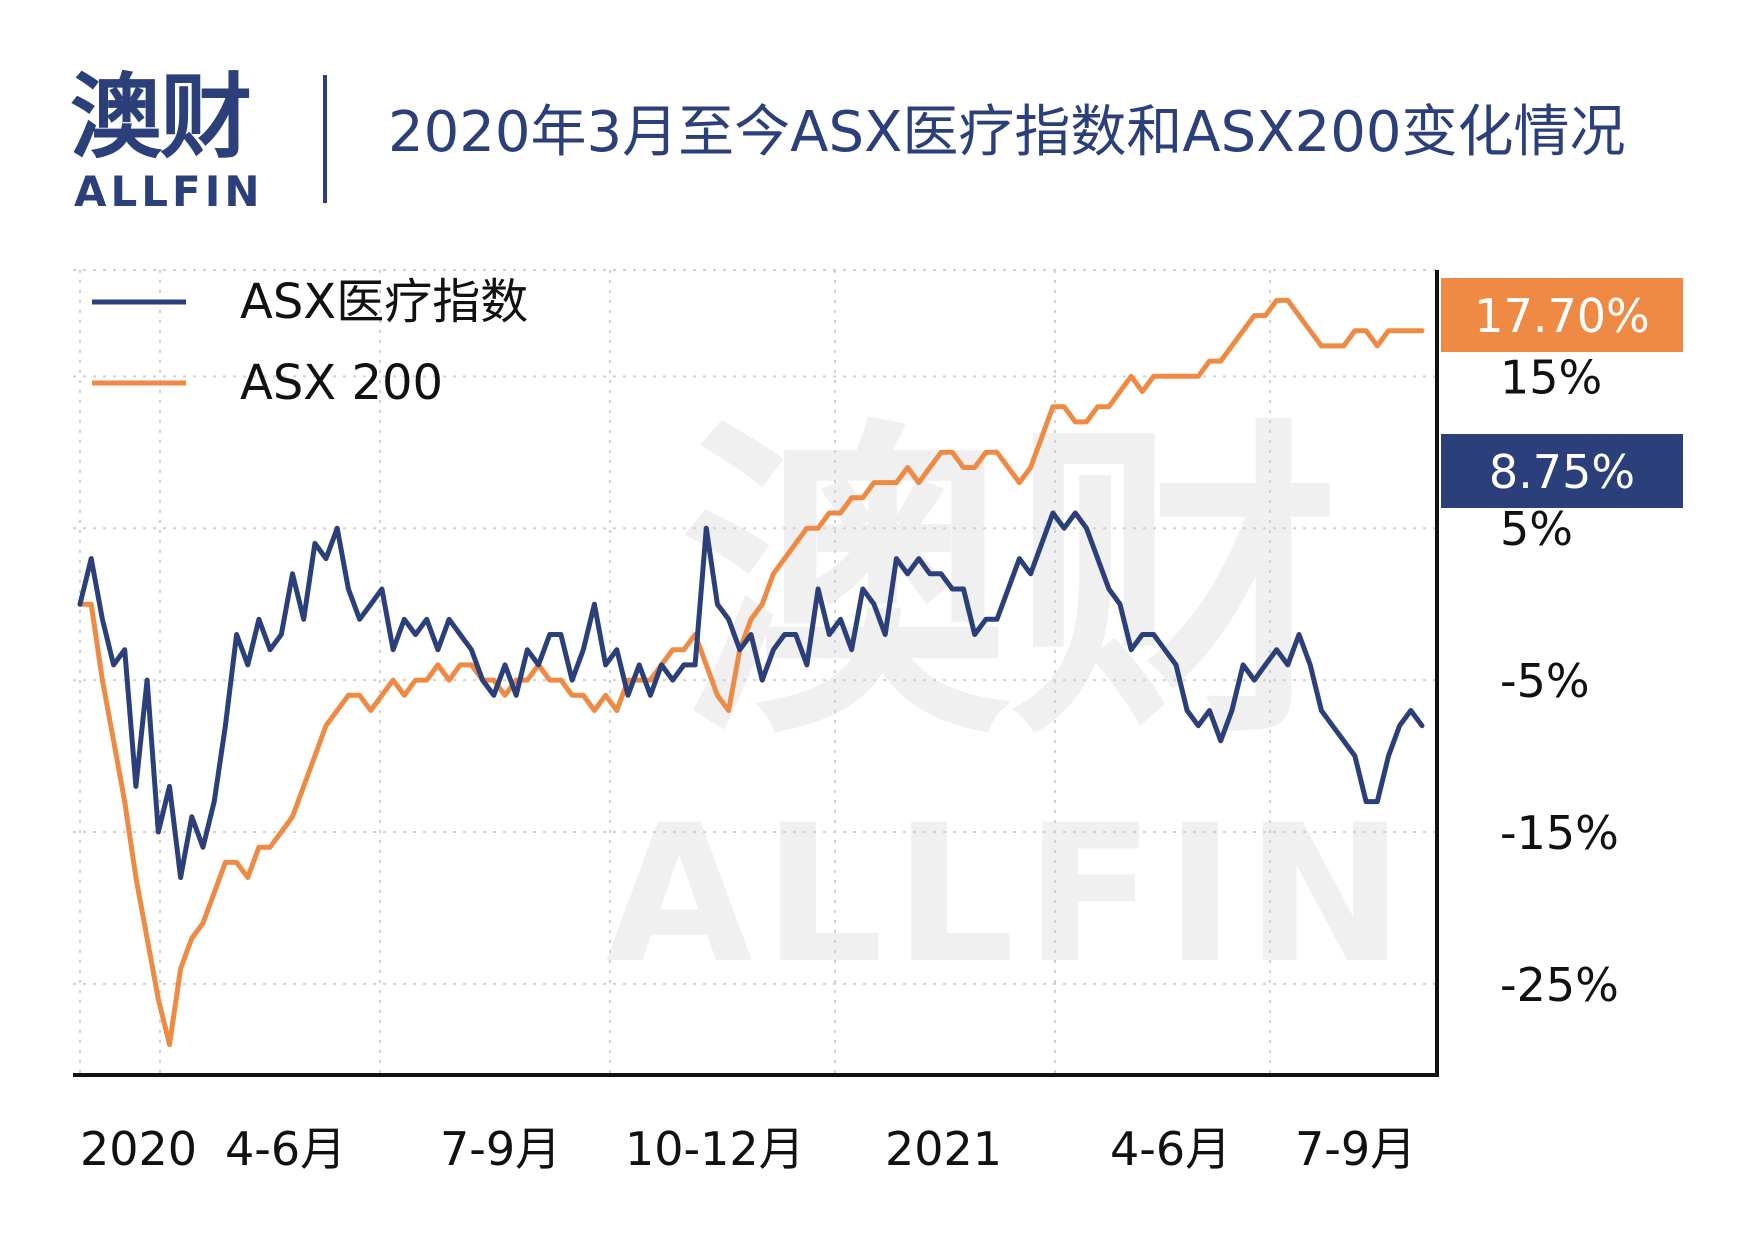 The width and height of the screenshot is (1748, 1240). What do you see at coordinates (715, 1149) in the screenshot?
I see `x-tick-label-3: 10-12月` at bounding box center [715, 1149].